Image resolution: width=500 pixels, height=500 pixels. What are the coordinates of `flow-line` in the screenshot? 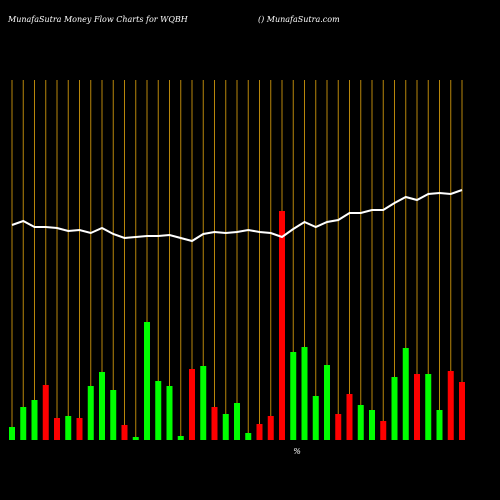 It's located at (237, 216).